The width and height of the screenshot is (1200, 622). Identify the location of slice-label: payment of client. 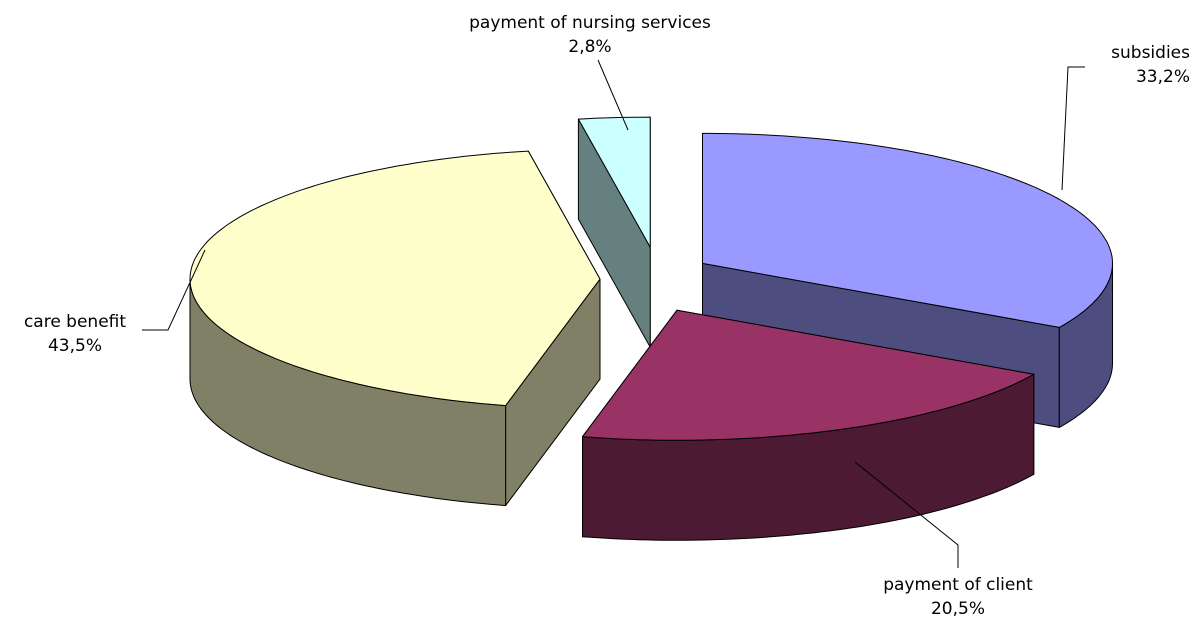
(958, 585).